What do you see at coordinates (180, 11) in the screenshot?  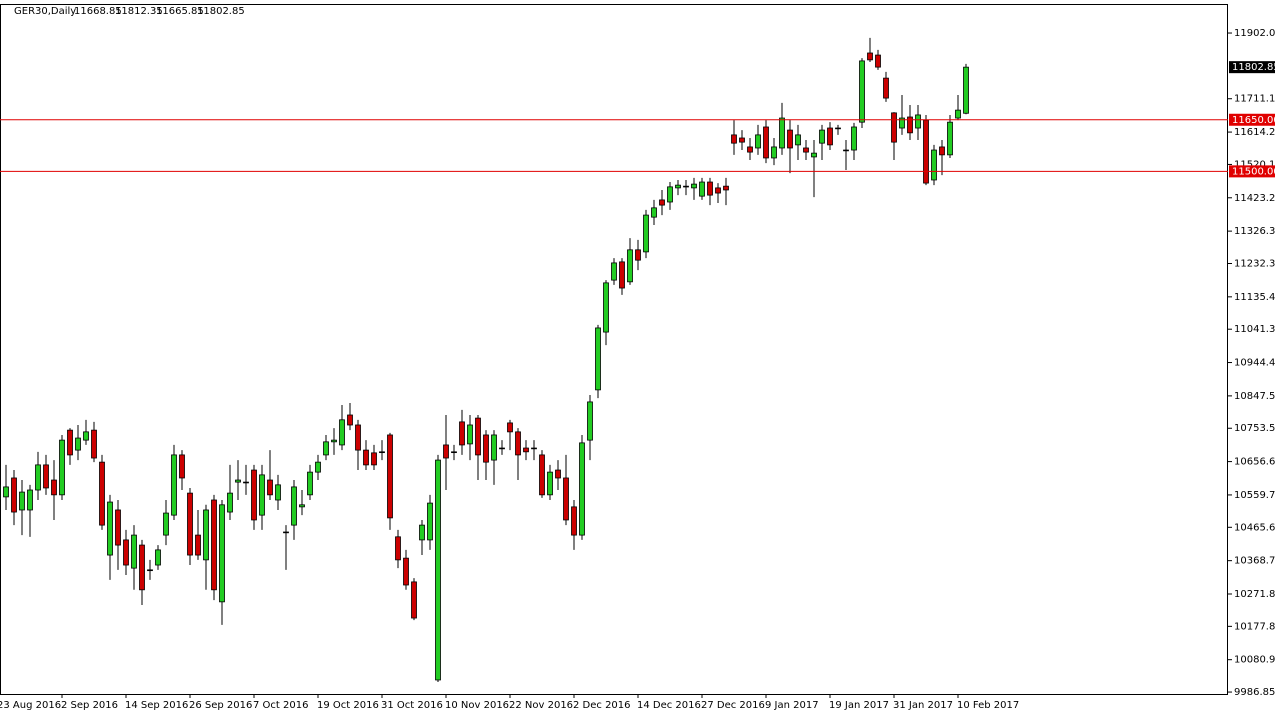 I see `header-low: 11665.85` at bounding box center [180, 11].